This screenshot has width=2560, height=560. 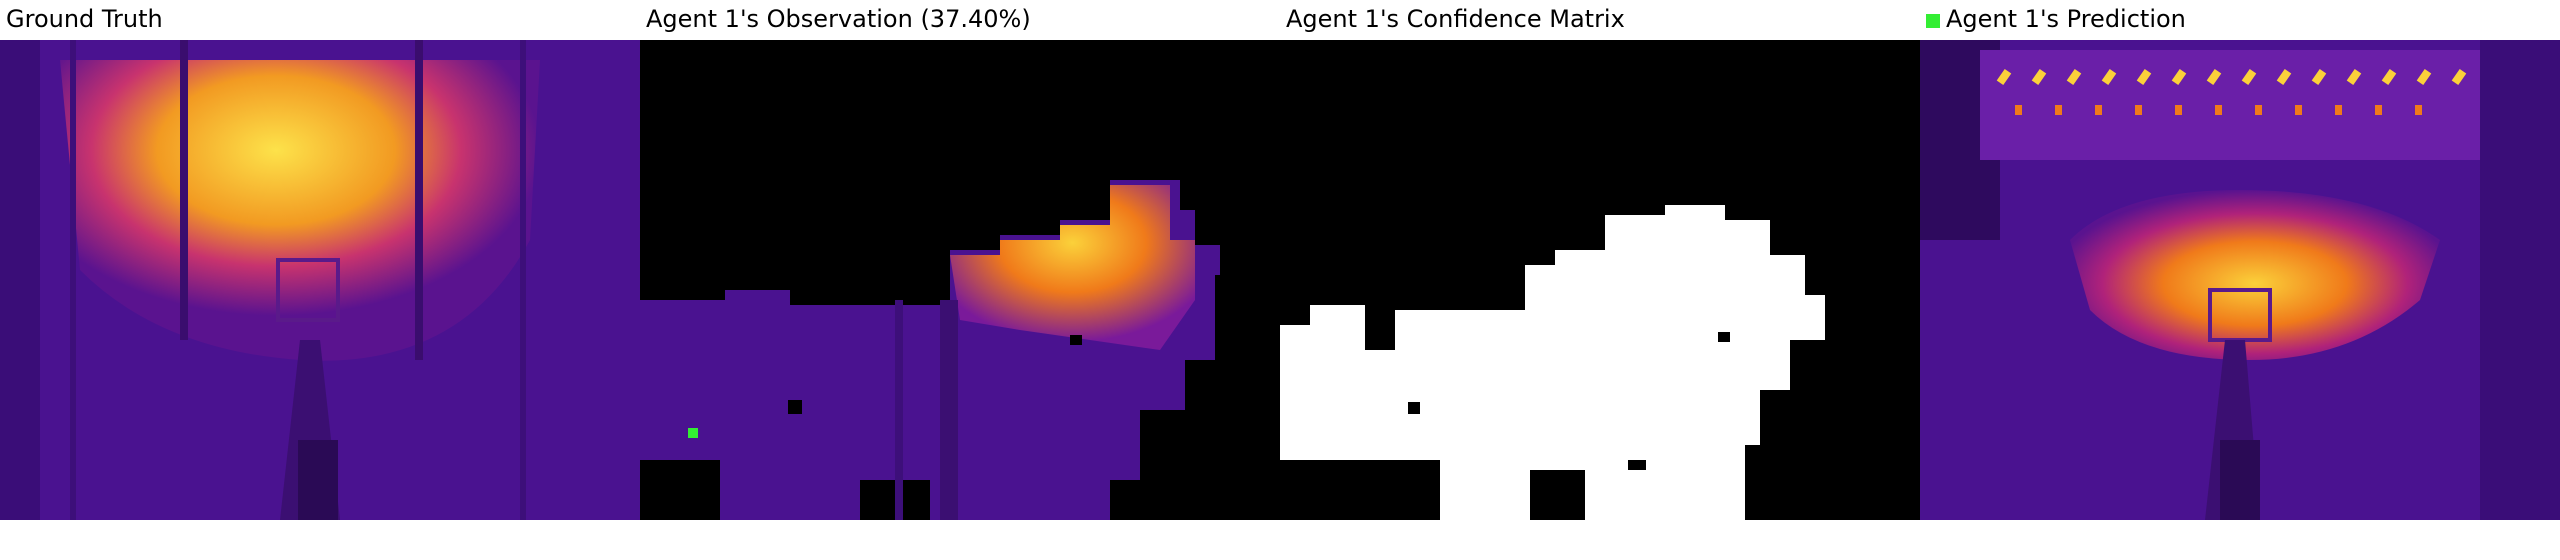 I want to click on prediction-title-group: Agent 1's Prediction, so click(x=2056, y=19).